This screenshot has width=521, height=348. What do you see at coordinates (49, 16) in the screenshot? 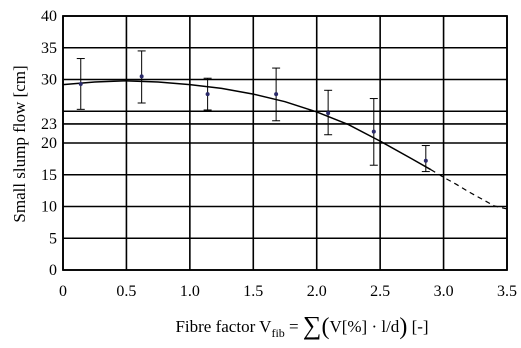
I see `y-tick-label: 40` at bounding box center [49, 16].